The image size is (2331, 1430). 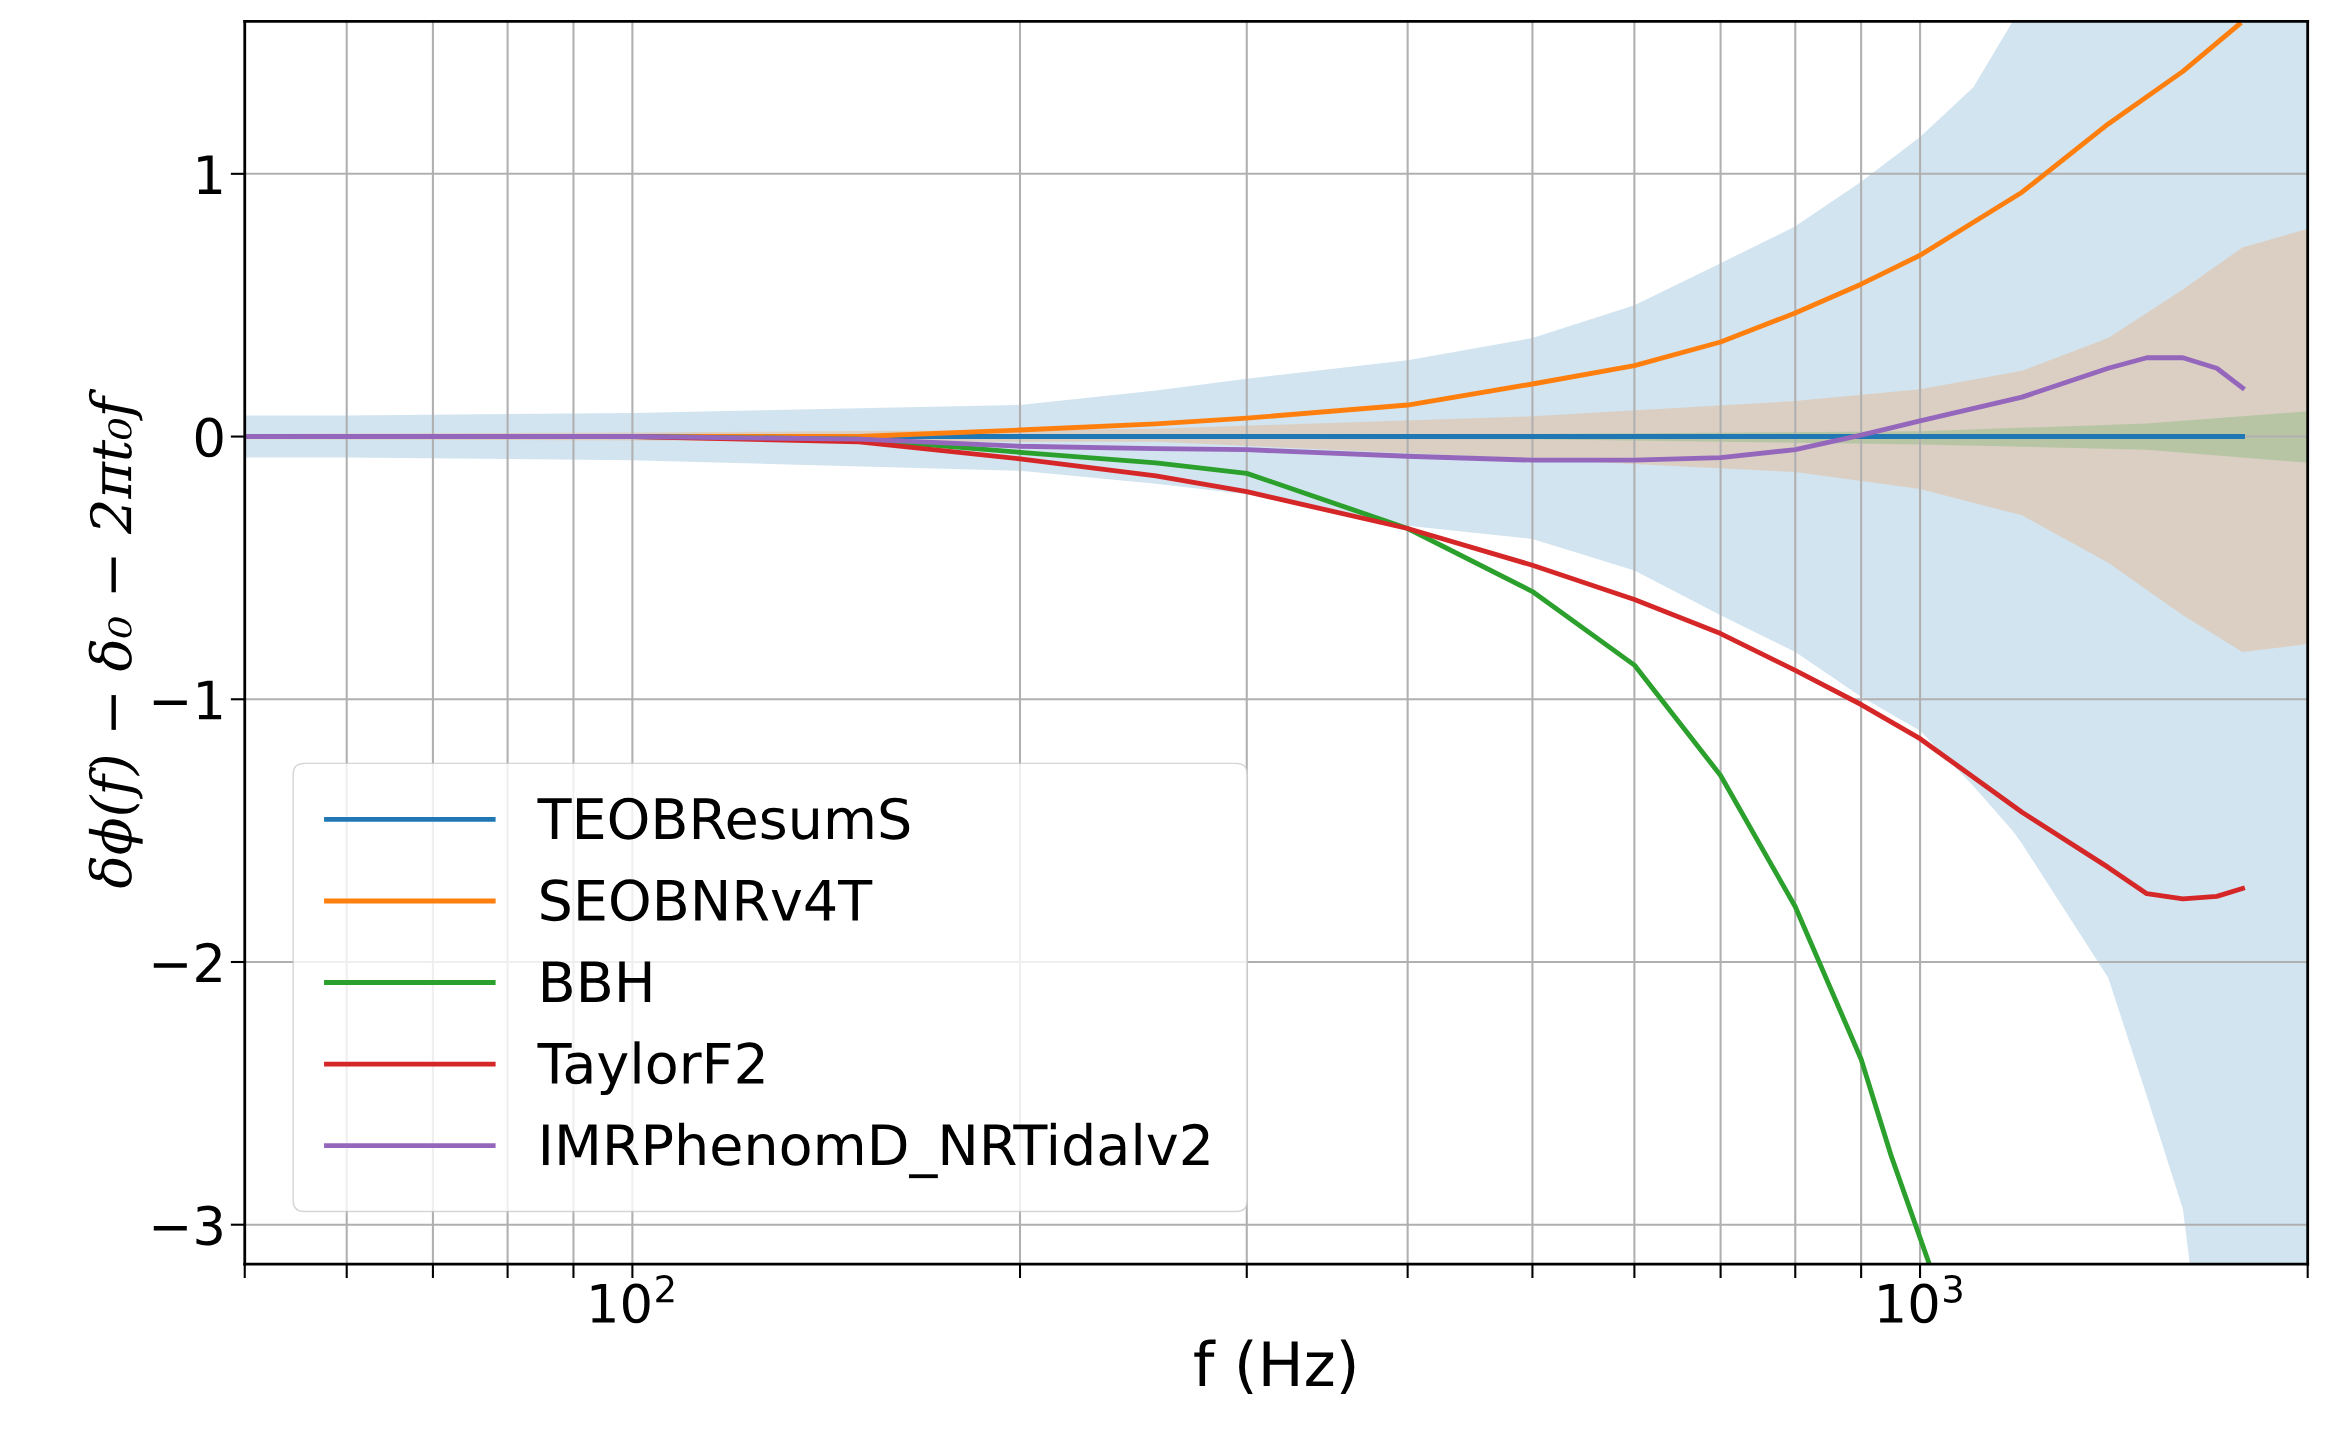 I want to click on y-axis-title: δϕ(f) − δ₀ − 2πt₀f, so click(x=115, y=638).